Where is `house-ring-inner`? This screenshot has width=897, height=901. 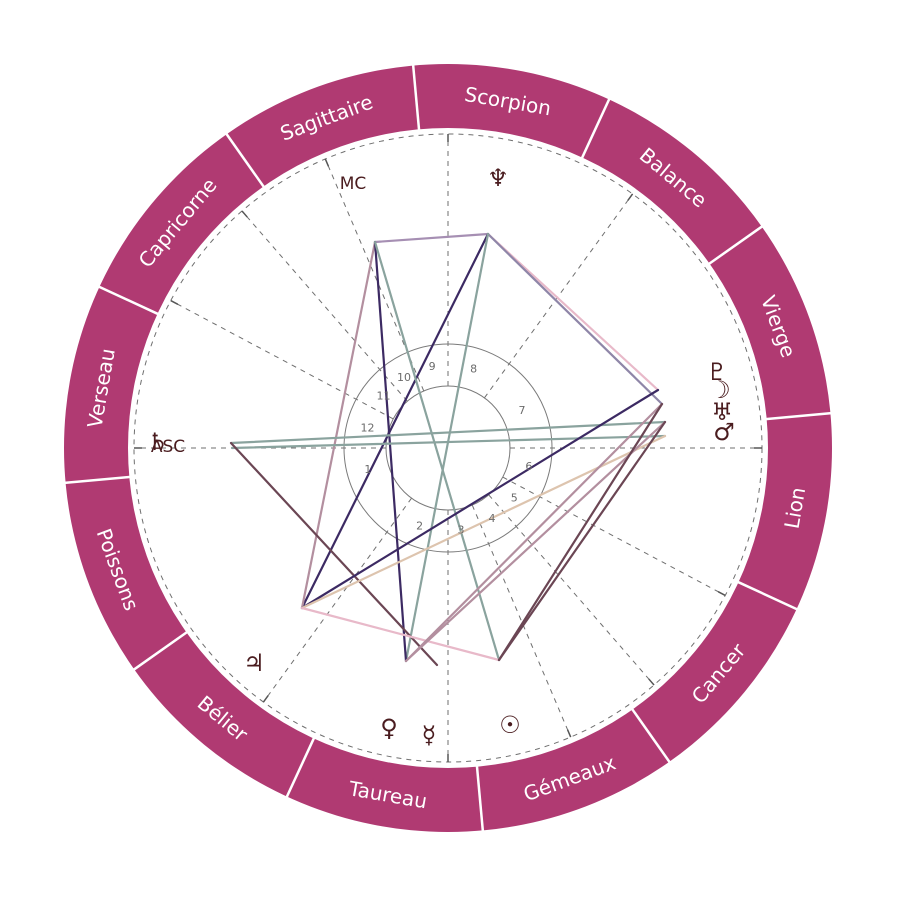
house-ring-inner is located at coordinates (448, 448).